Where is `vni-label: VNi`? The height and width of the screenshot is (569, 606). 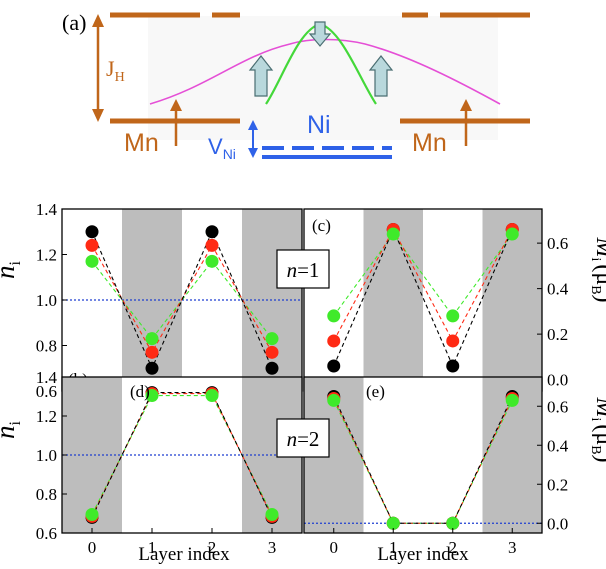 vni-label: VNi is located at coordinates (222, 148).